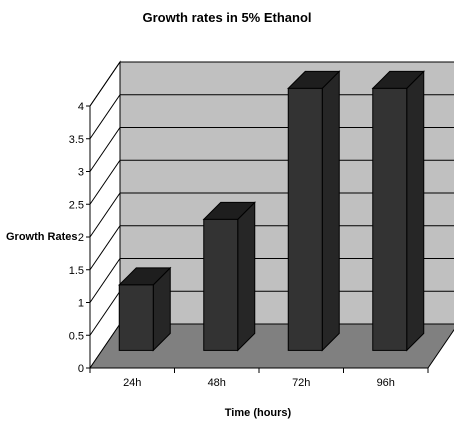 This screenshot has height=425, width=454. Describe the element at coordinates (76, 140) in the screenshot. I see `y-tick-label: 3.5` at that location.